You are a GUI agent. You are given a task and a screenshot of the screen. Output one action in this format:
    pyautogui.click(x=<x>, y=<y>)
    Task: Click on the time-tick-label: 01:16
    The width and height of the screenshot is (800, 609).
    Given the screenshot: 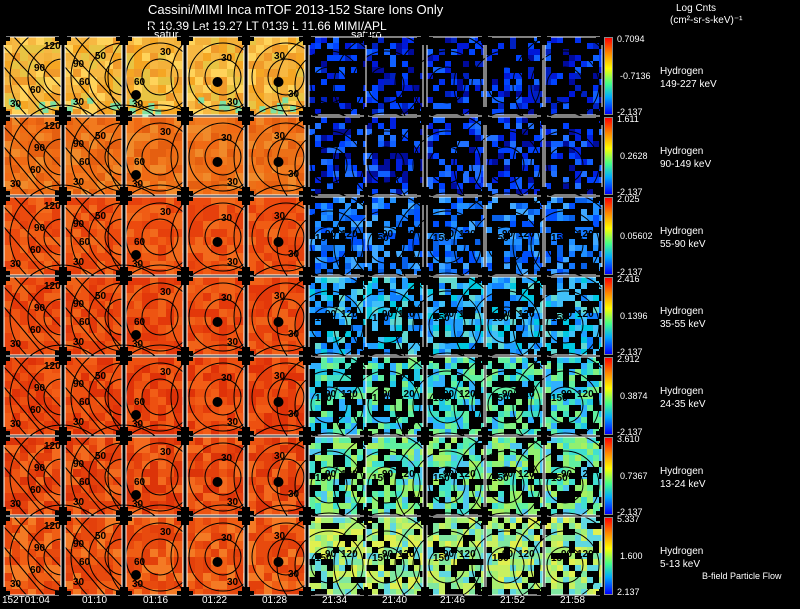 What is the action you would take?
    pyautogui.click(x=156, y=600)
    